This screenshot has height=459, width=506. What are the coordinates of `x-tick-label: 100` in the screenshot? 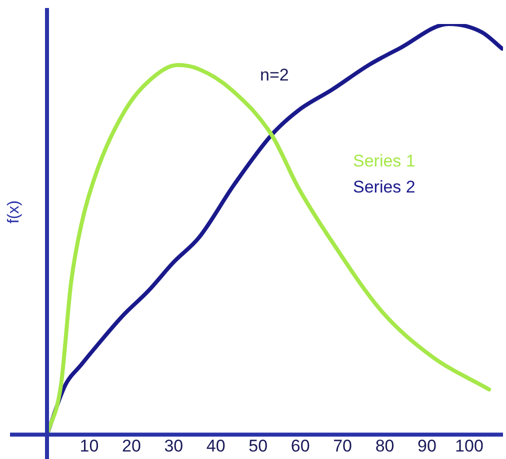 It's located at (469, 446).